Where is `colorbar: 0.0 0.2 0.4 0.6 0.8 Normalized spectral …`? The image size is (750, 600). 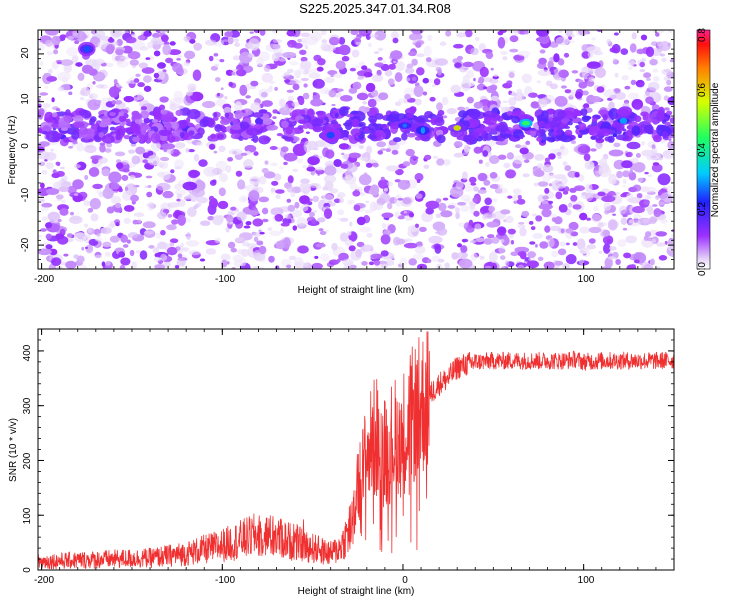 colorbar: 0.0 0.2 0.4 0.6 0.8 Normalized spectral … is located at coordinates (708, 152).